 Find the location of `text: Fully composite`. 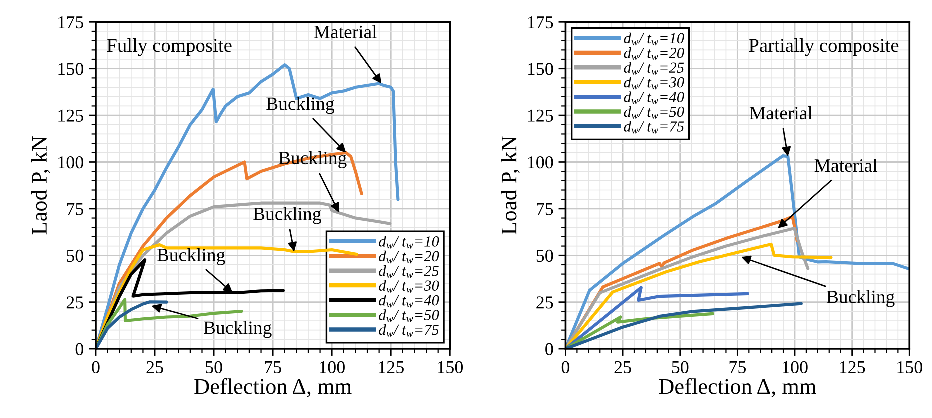

text: Fully composite is located at coordinates (169, 47).